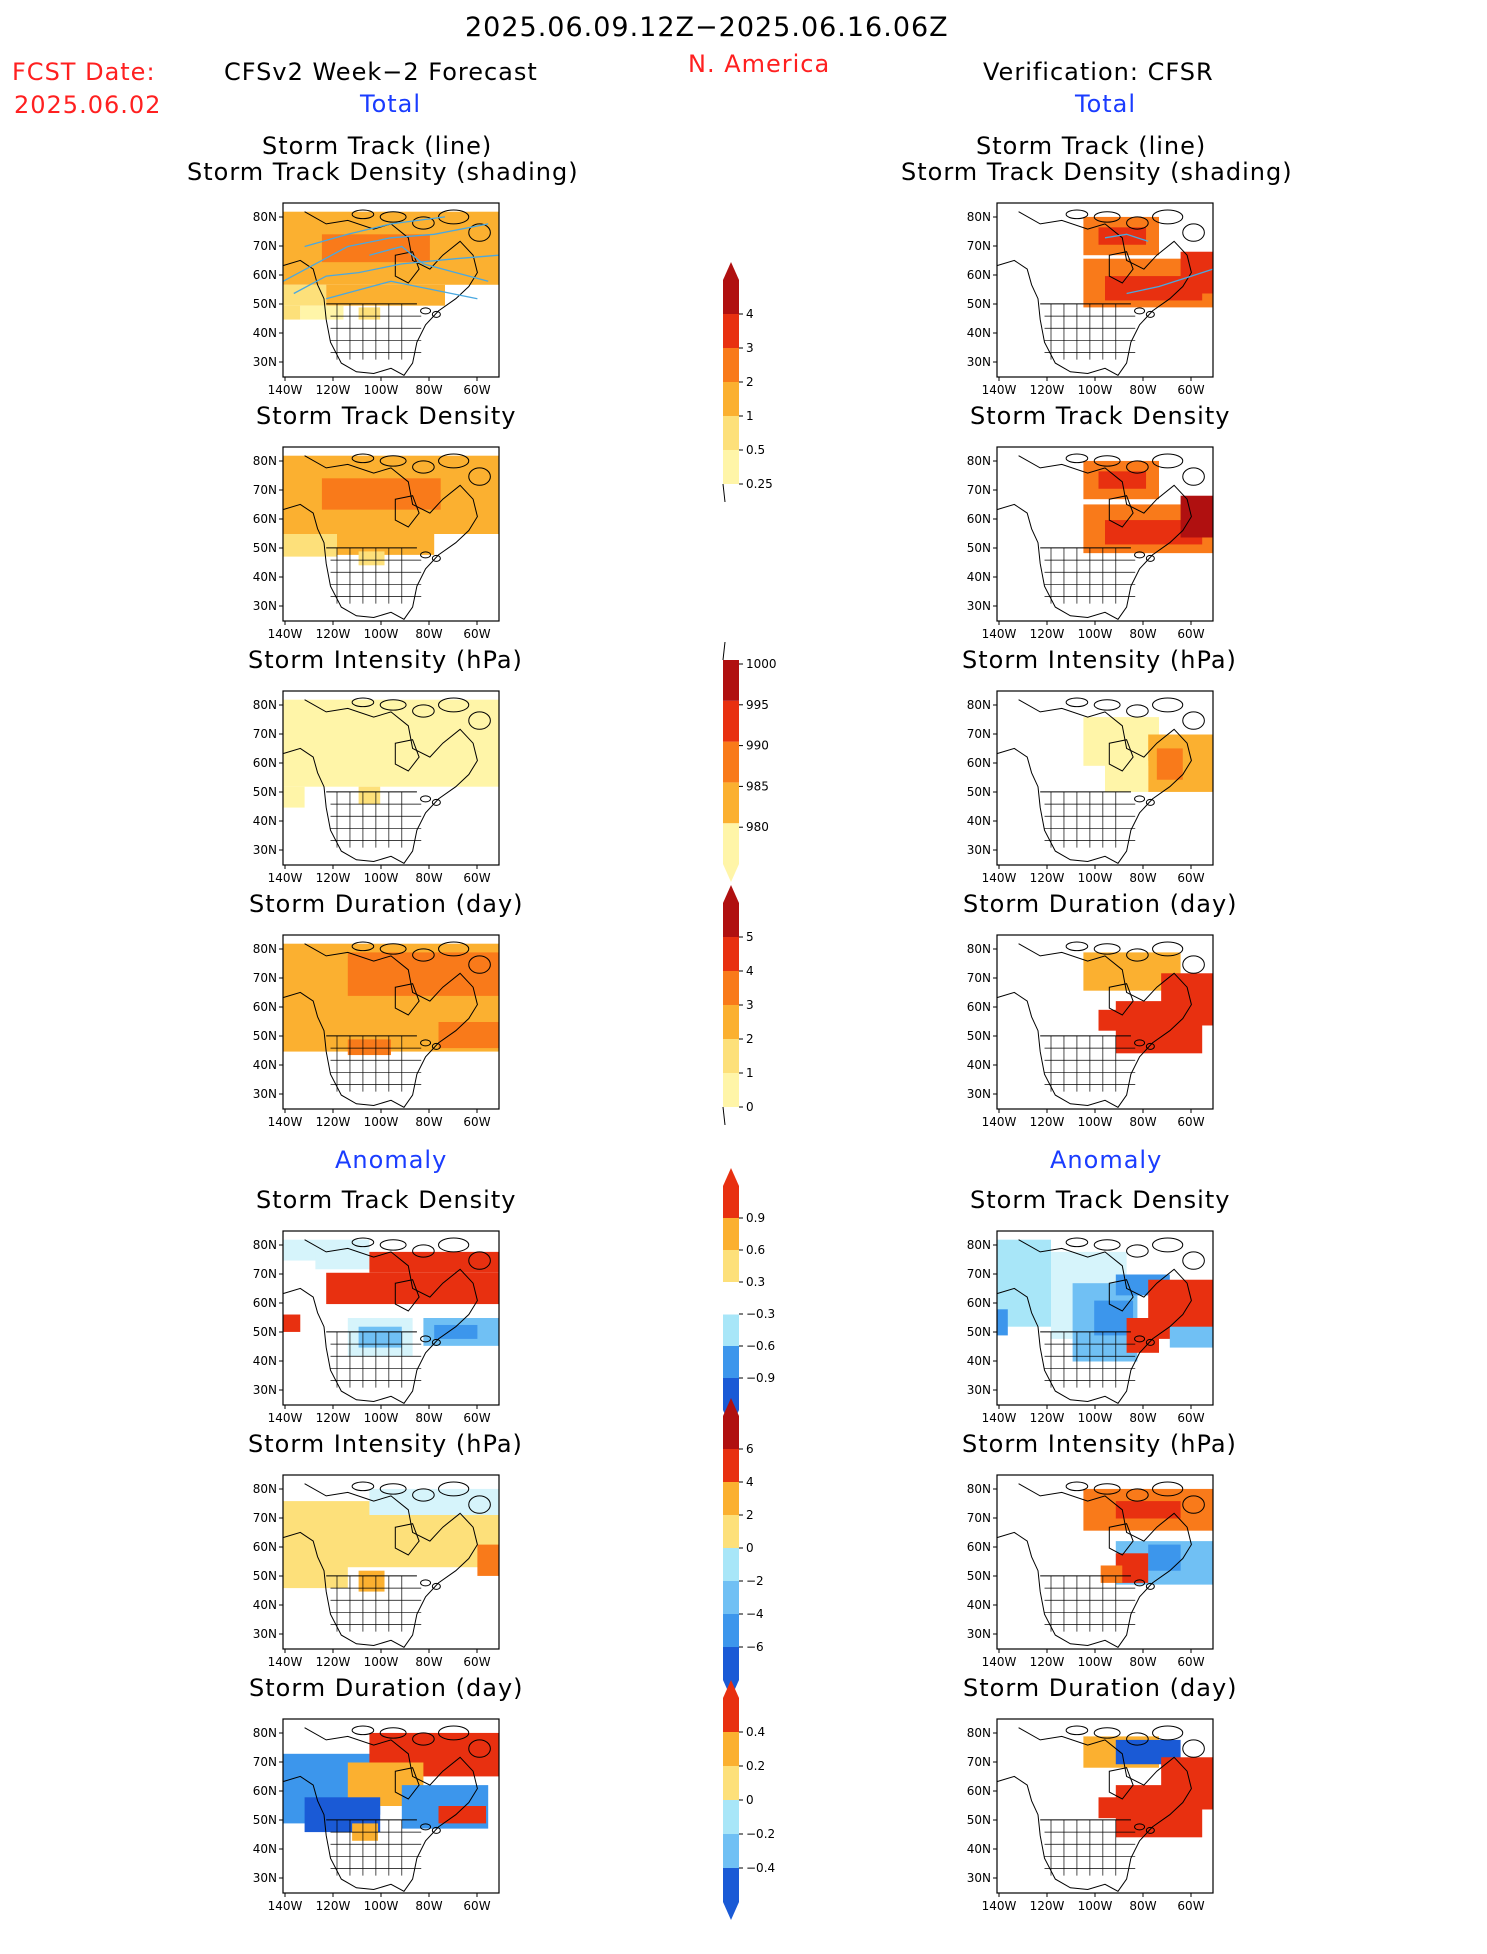 Image resolution: width=1487 pixels, height=1954 pixels. I want to click on right-map-svg-row4: 80N 70N 60N 50N 40N 30N 140W 120W 100W 80W 60W, so click(1090, 1031).